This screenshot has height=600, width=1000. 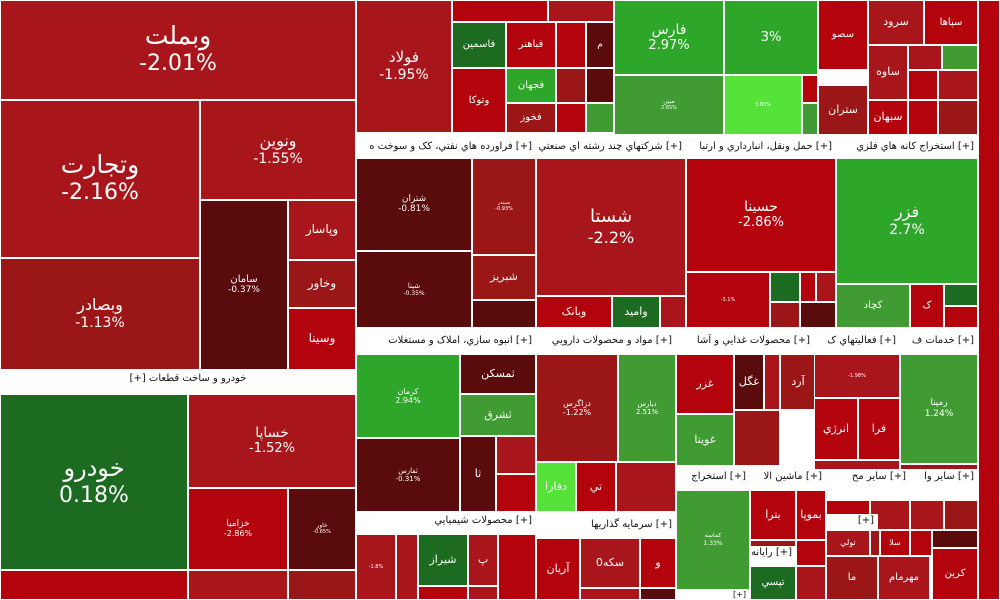 I want to click on treemap-tile: وبصادر -1.13%, so click(x=100, y=314).